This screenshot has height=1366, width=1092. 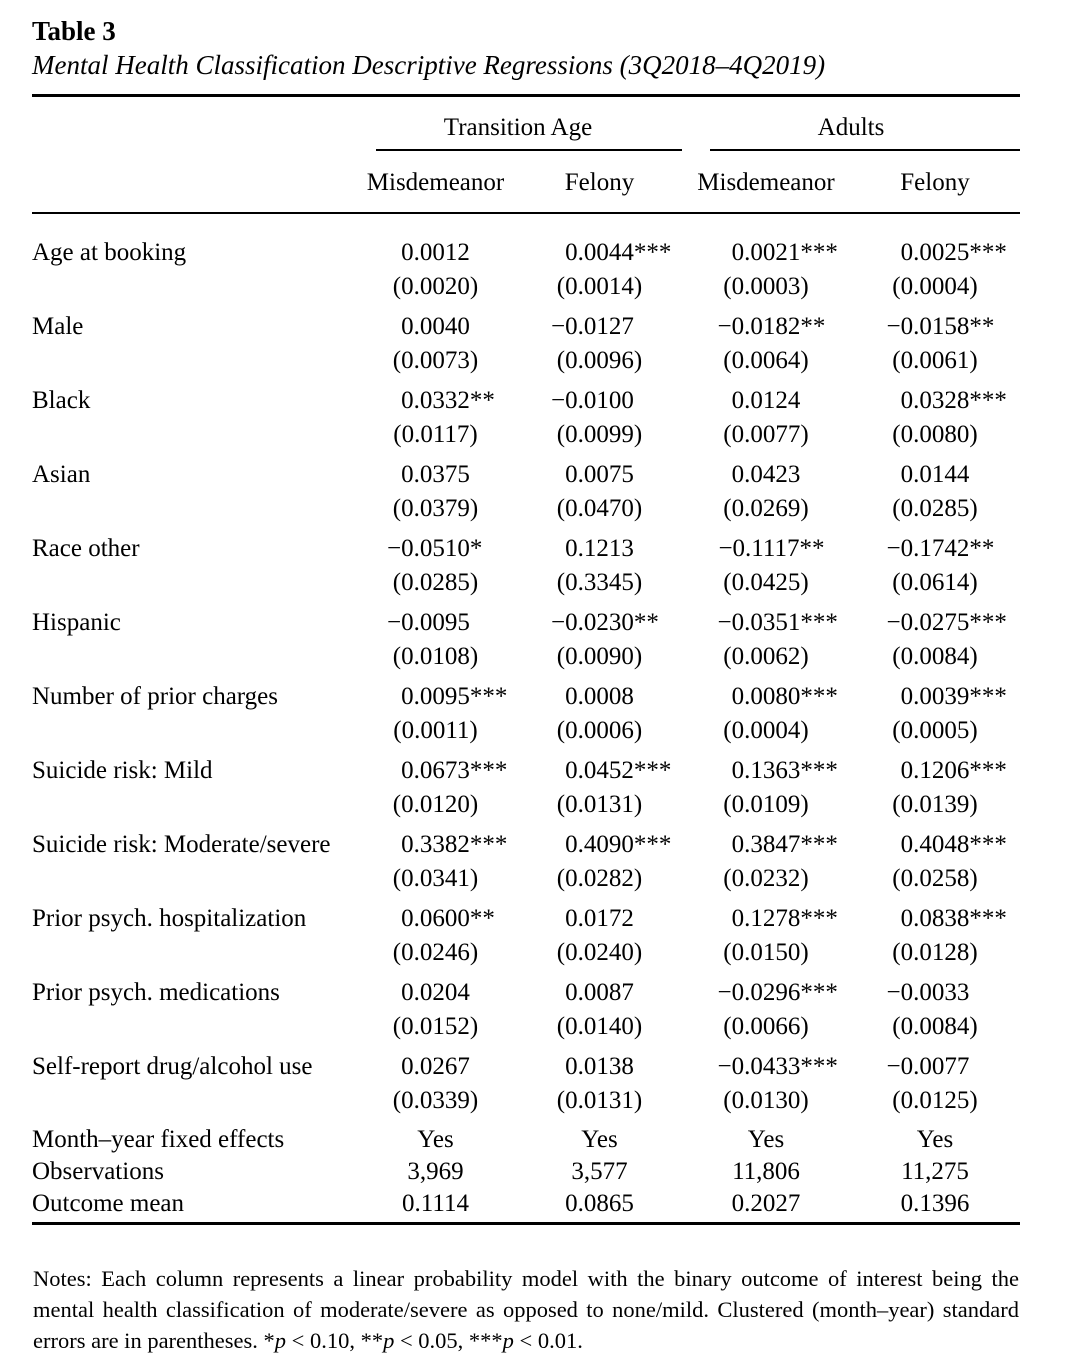 I want to click on cell-value: 3,577, so click(x=599, y=1171).